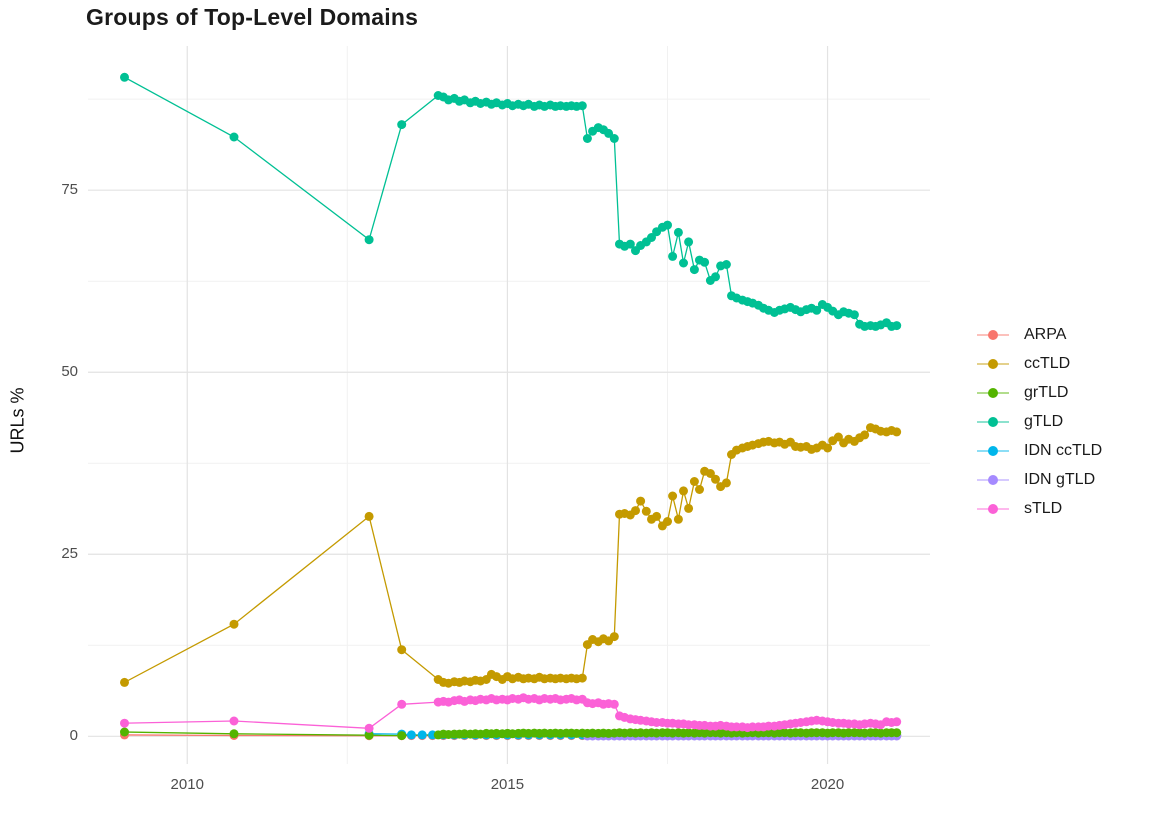 This screenshot has width=1164, height=827. What do you see at coordinates (69, 190) in the screenshot?
I see `y-tick-label: 75` at bounding box center [69, 190].